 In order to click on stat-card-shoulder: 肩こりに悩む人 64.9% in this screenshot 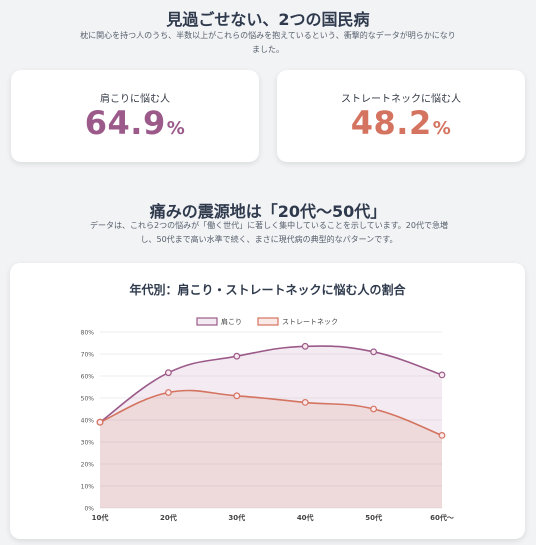, I will do `click(135, 116)`.